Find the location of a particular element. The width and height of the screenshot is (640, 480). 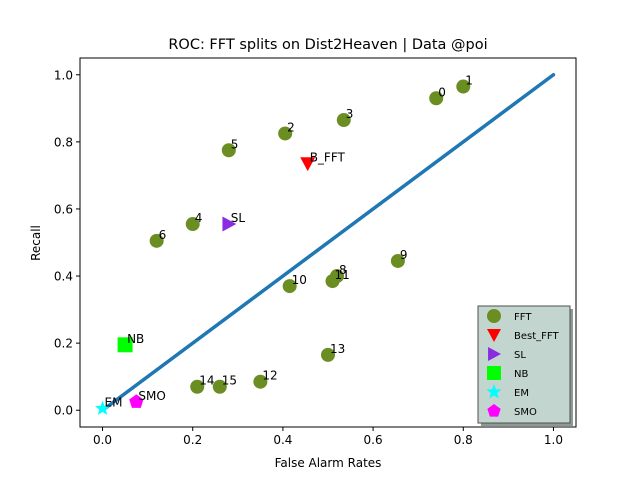

marker-sl is located at coordinates (229, 224).